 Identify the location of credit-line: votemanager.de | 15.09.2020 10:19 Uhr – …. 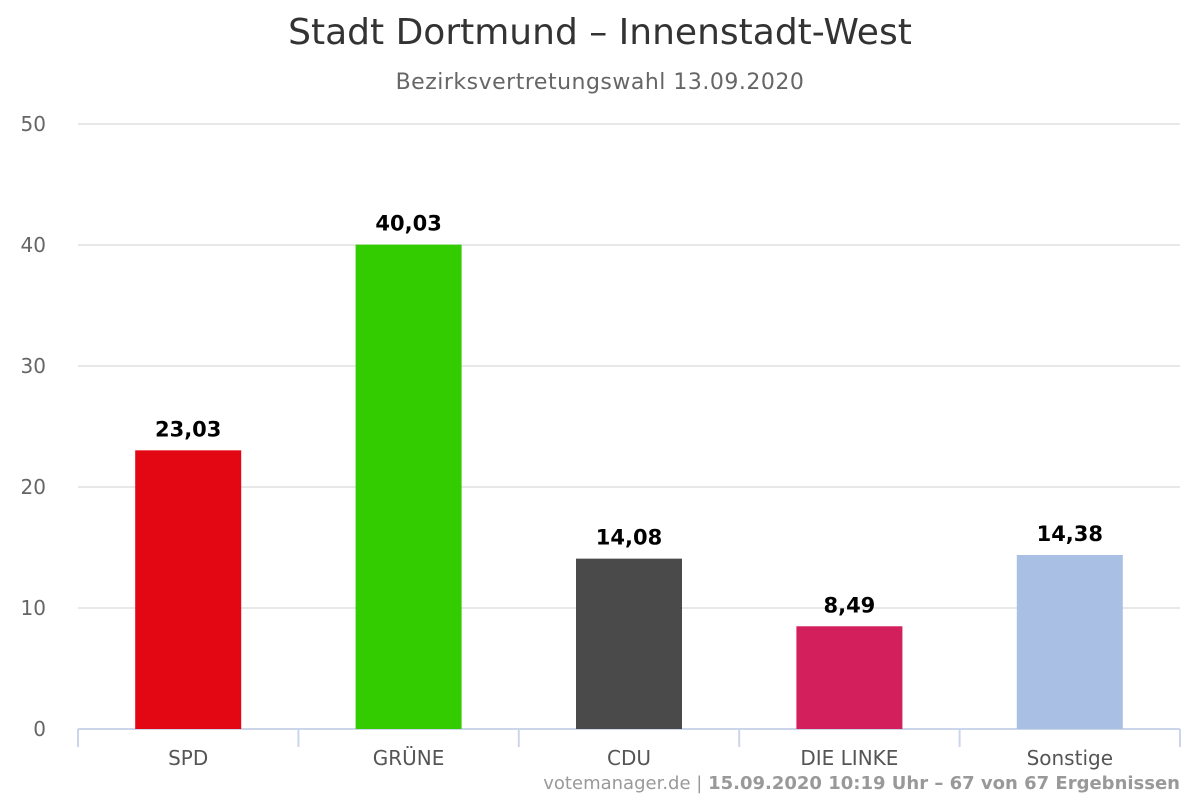
(861, 783).